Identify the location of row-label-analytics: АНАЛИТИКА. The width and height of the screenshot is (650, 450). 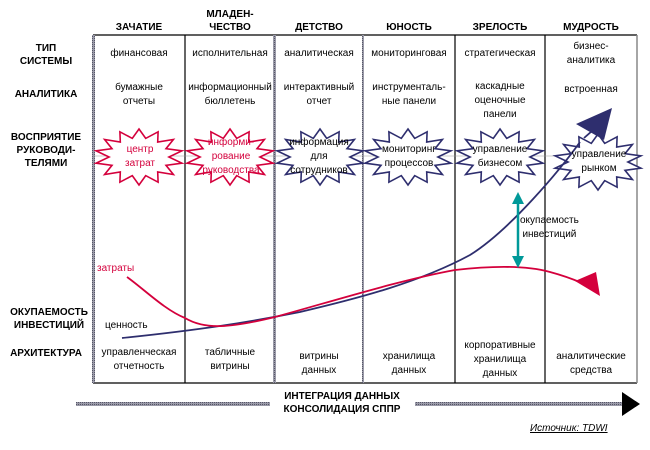
(46, 94).